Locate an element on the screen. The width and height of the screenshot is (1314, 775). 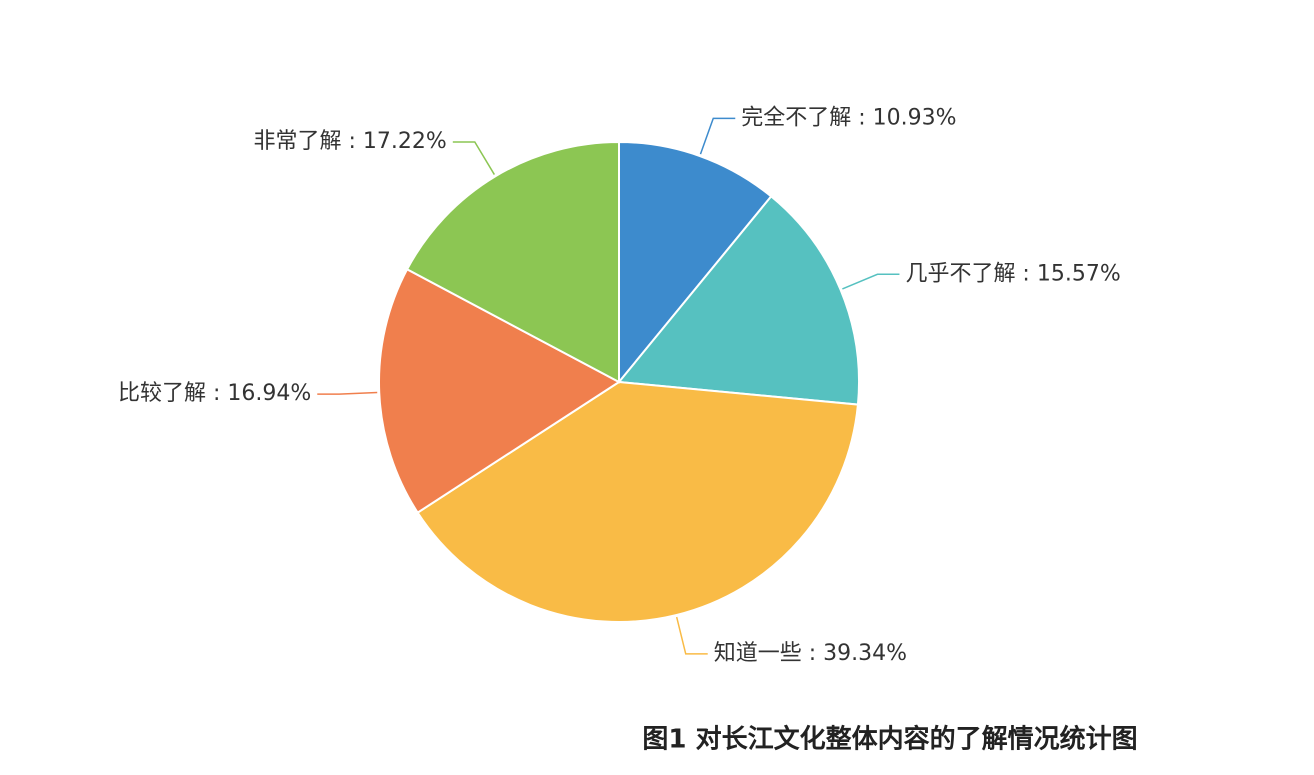
data-label: 完全不了解 : 10.93% is located at coordinates (848, 117).